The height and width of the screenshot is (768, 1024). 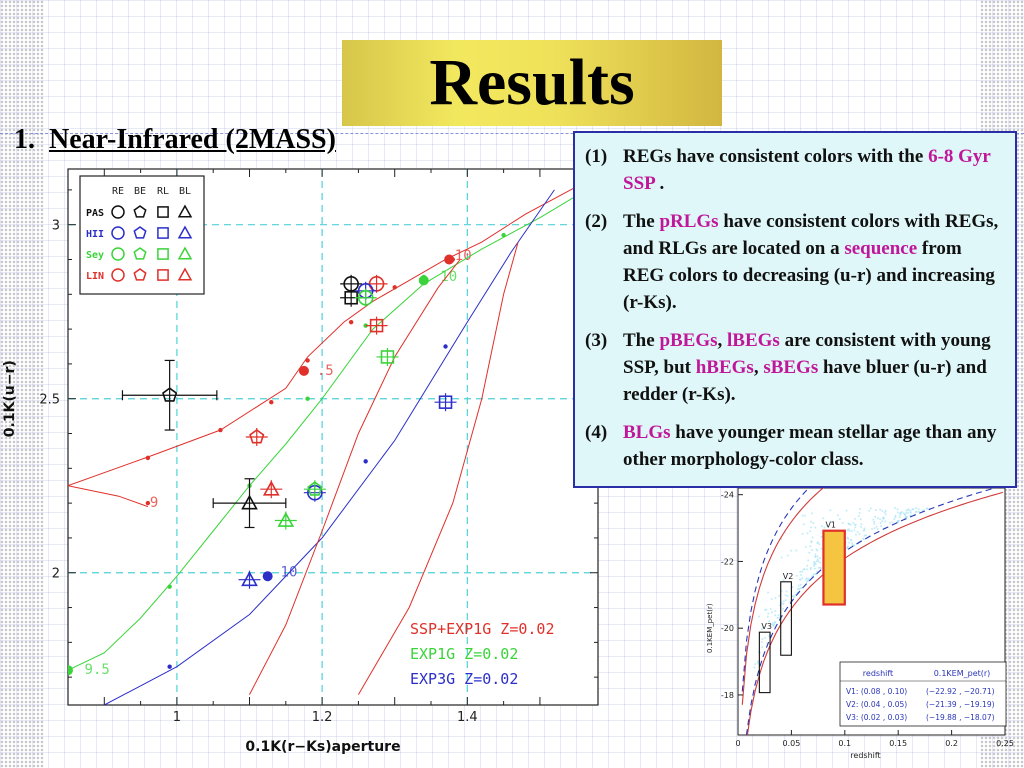 I want to click on highlighted-term: sequence, so click(x=881, y=248).